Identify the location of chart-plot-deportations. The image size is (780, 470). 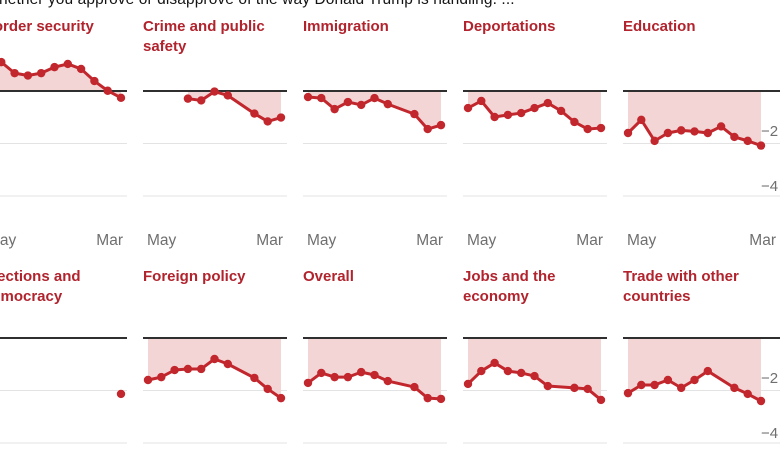
(535, 143).